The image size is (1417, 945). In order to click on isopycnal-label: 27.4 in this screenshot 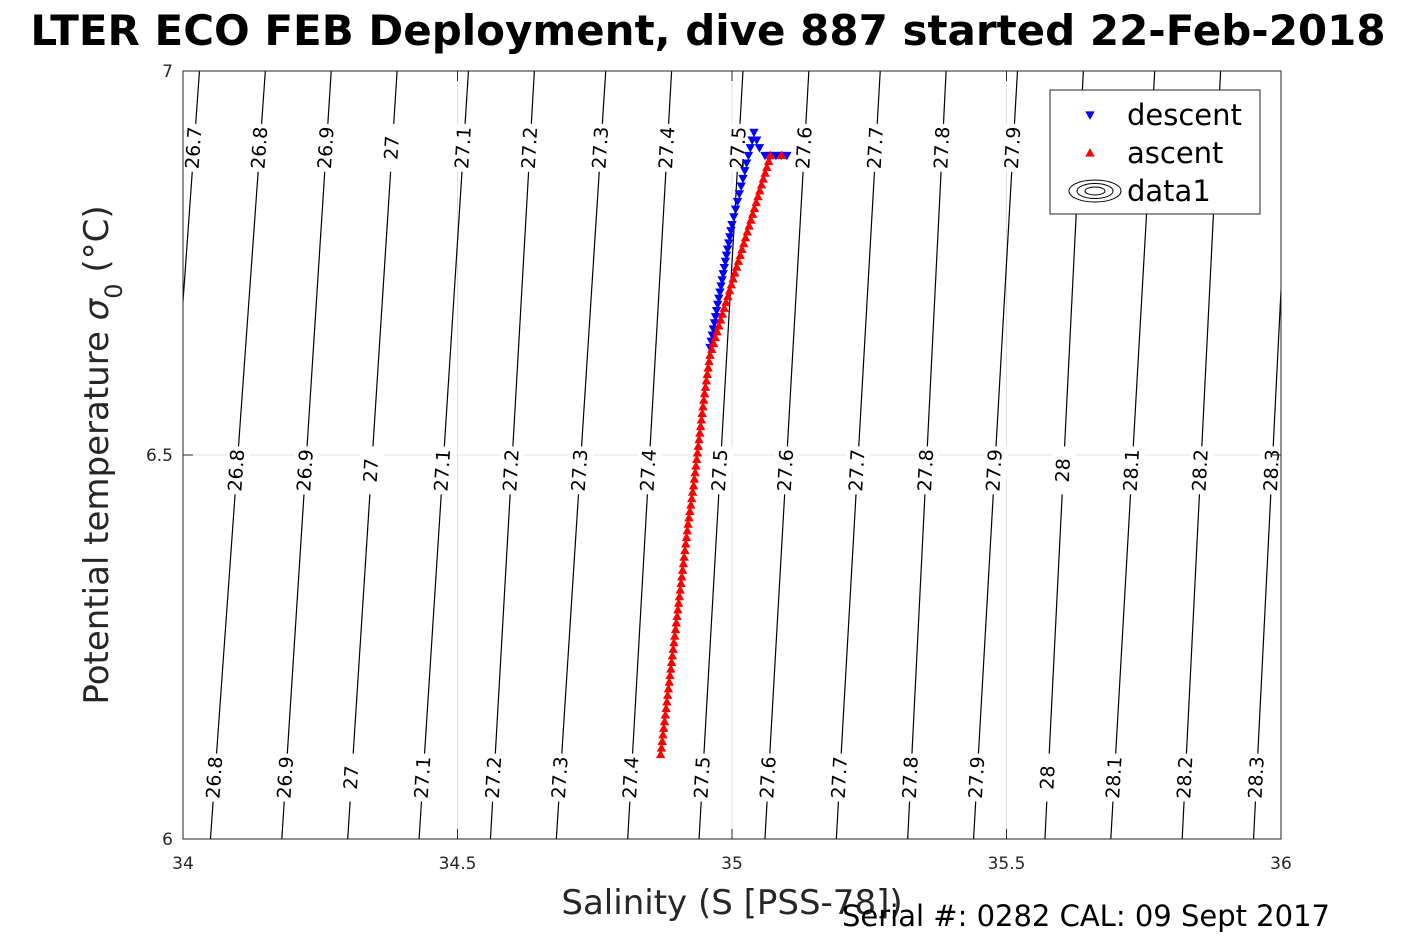, I will do `click(631, 777)`.